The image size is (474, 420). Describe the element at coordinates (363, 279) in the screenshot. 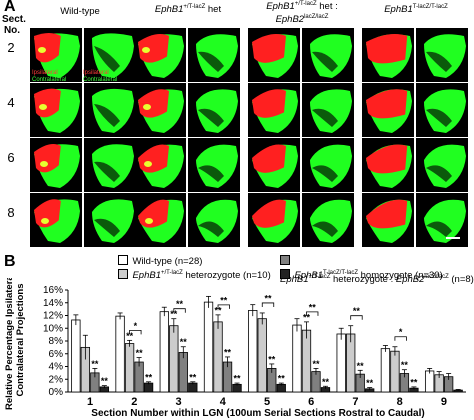

I see `legend-tail: heterozygote :` at that location.